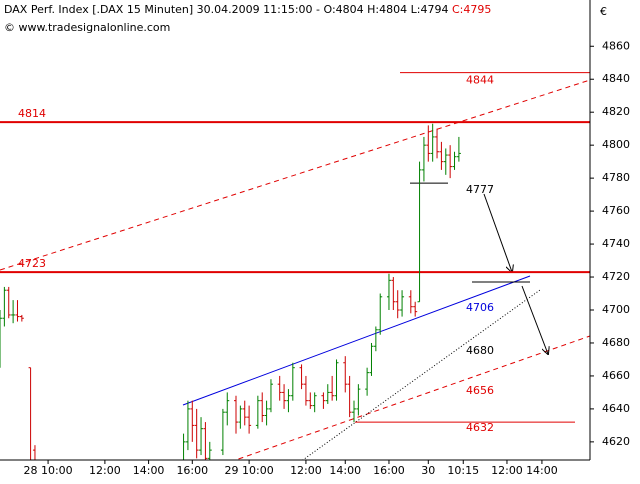  Describe the element at coordinates (480, 307) in the screenshot. I see `annotation: 4706` at that location.